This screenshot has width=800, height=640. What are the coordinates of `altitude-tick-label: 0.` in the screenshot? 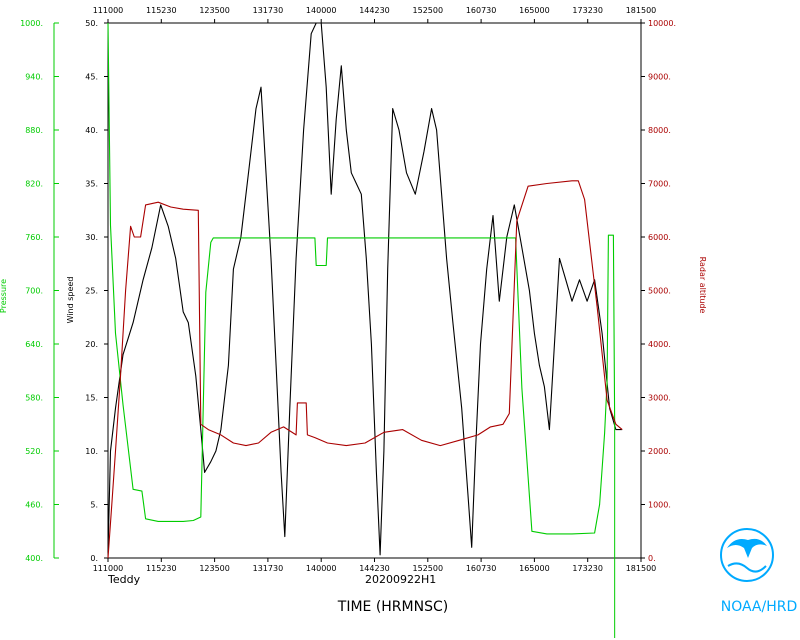 It's located at (652, 558).